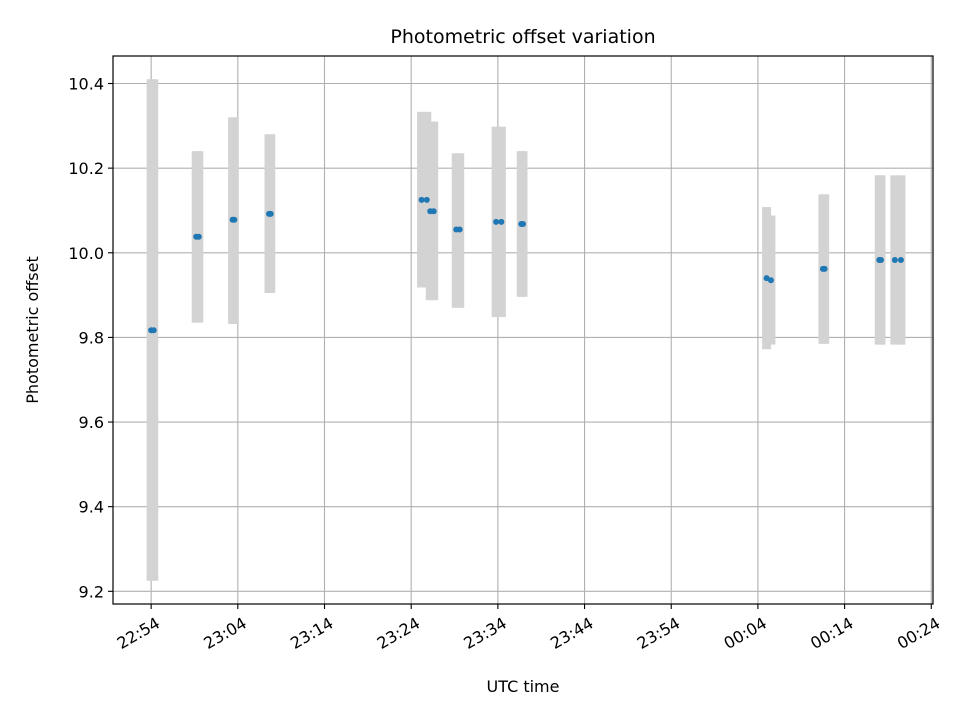  What do you see at coordinates (91, 591) in the screenshot?
I see `y-tick-label: 9.2` at bounding box center [91, 591].